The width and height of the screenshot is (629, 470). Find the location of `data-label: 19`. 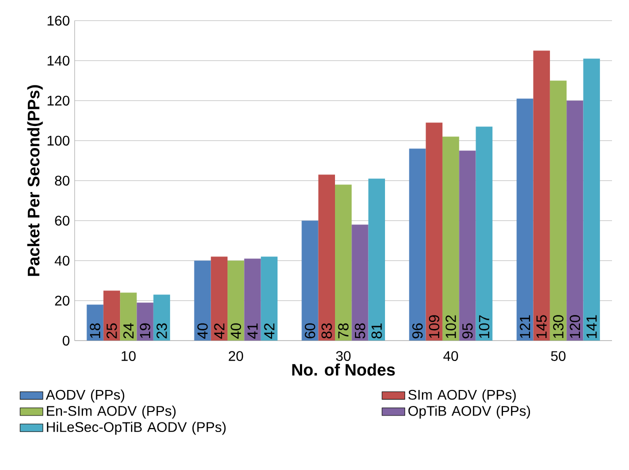

data-label: 19 is located at coordinates (145, 330).